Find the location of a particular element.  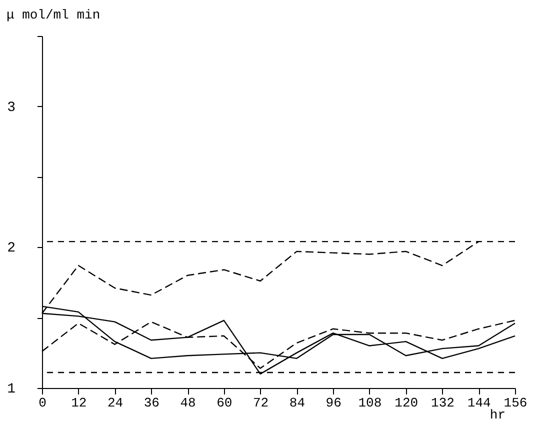

x-tick-label: 144 is located at coordinates (479, 403).